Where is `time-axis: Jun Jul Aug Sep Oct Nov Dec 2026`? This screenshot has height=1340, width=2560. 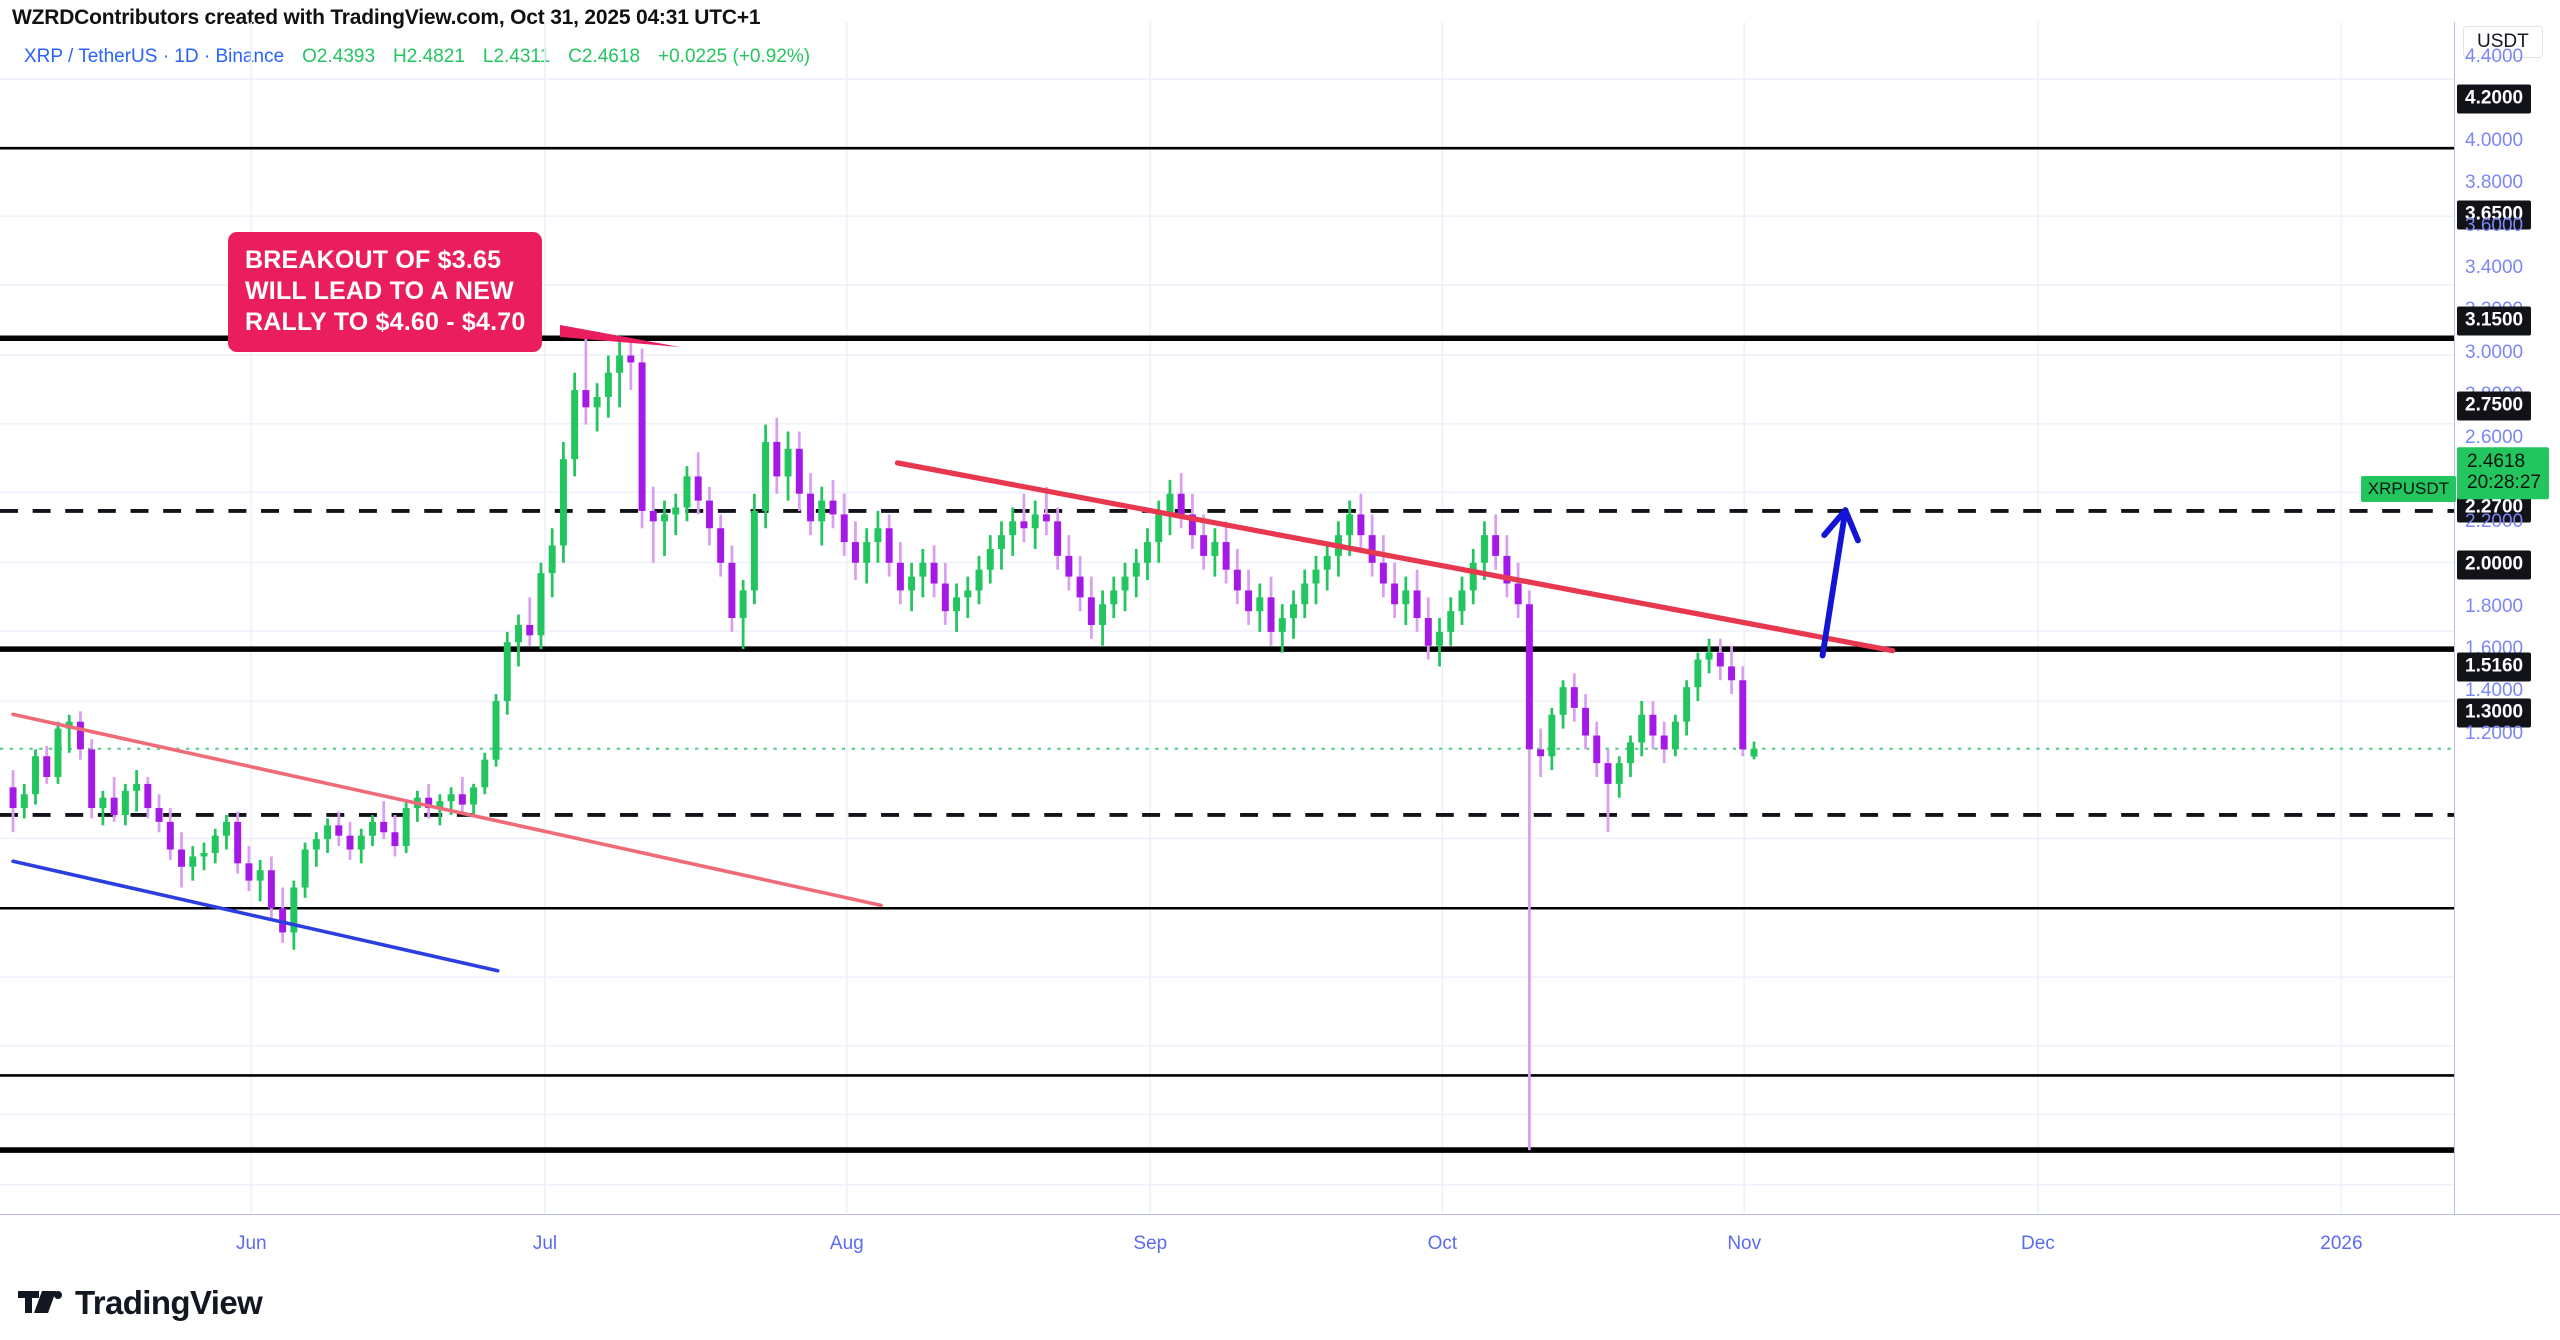
time-axis: Jun Jul Aug Sep Oct Nov Dec 2026 is located at coordinates (1280, 1277).